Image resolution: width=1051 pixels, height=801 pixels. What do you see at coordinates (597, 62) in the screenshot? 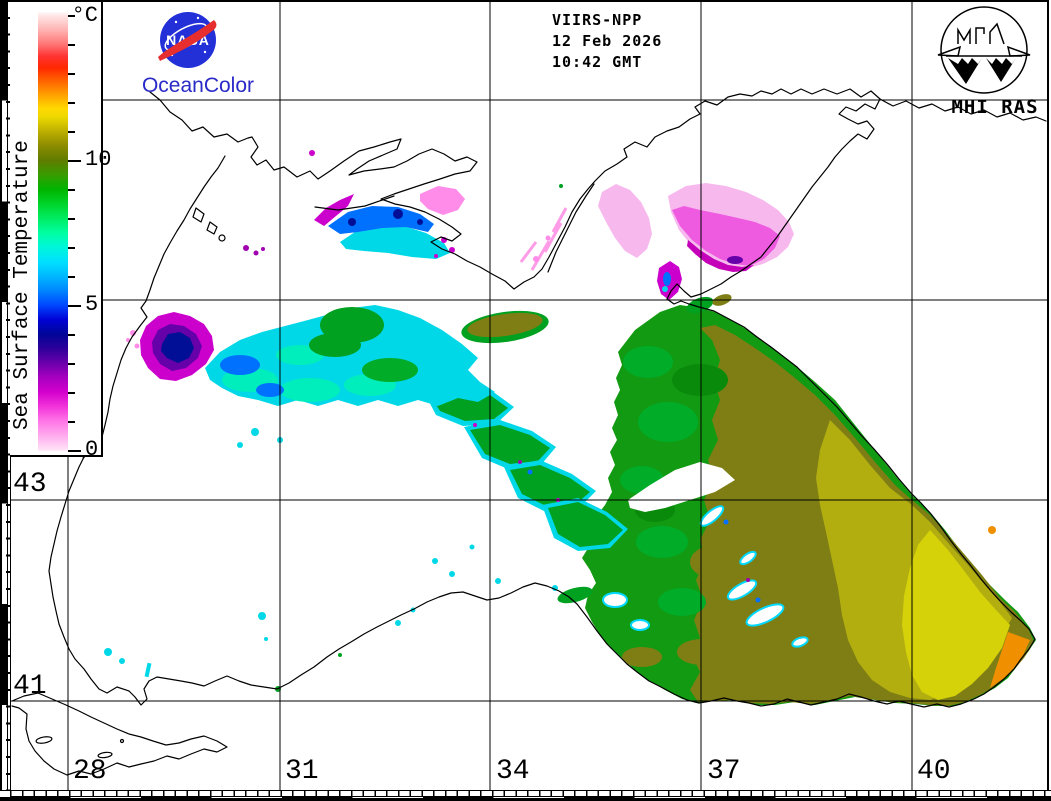
I see `header-time: 10:42 GMT` at bounding box center [597, 62].